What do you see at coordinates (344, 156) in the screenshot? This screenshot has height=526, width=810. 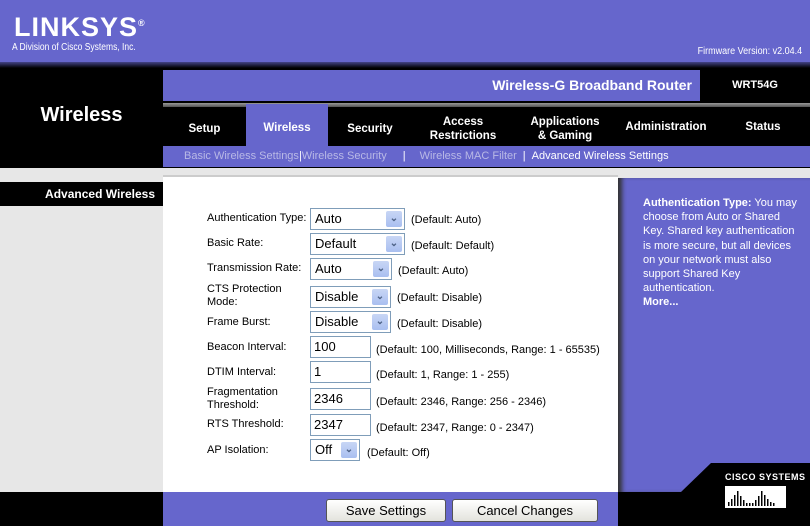 I see `subnav-wireless-security: Wireless Security` at bounding box center [344, 156].